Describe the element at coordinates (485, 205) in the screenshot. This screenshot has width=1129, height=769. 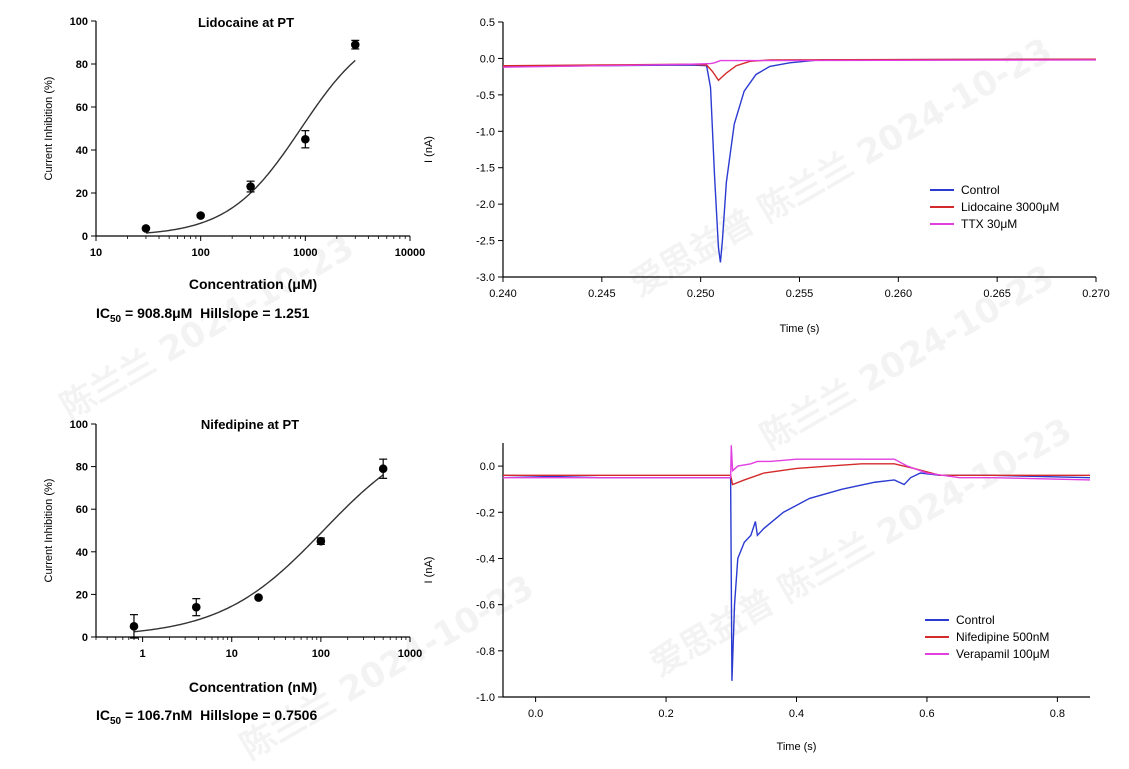
I see `y-tick-label: -2.0` at that location.